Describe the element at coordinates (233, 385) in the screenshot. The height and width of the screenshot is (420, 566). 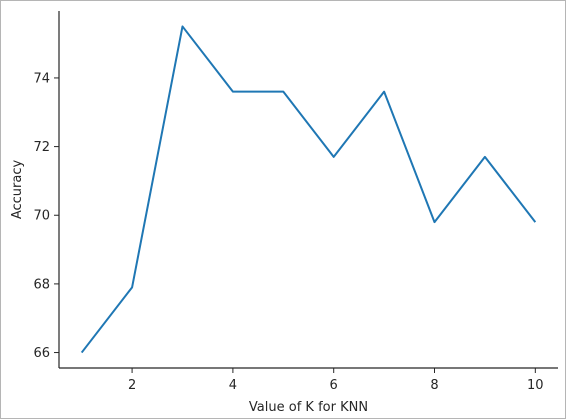
I see `x-tick-label: 4` at that location.